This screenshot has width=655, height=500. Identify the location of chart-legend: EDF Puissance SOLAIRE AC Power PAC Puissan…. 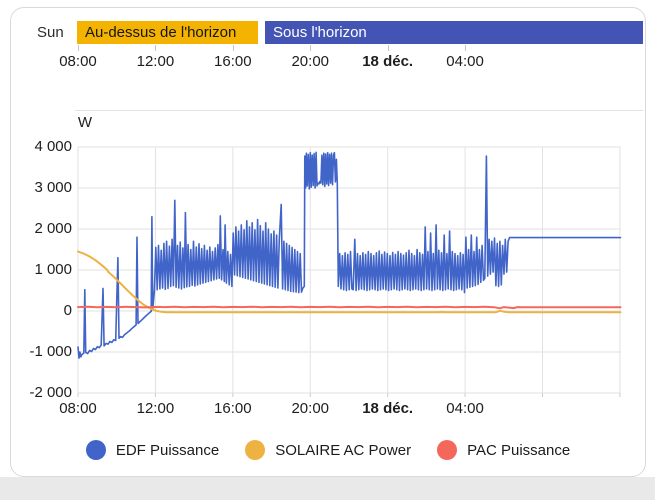
(328, 450).